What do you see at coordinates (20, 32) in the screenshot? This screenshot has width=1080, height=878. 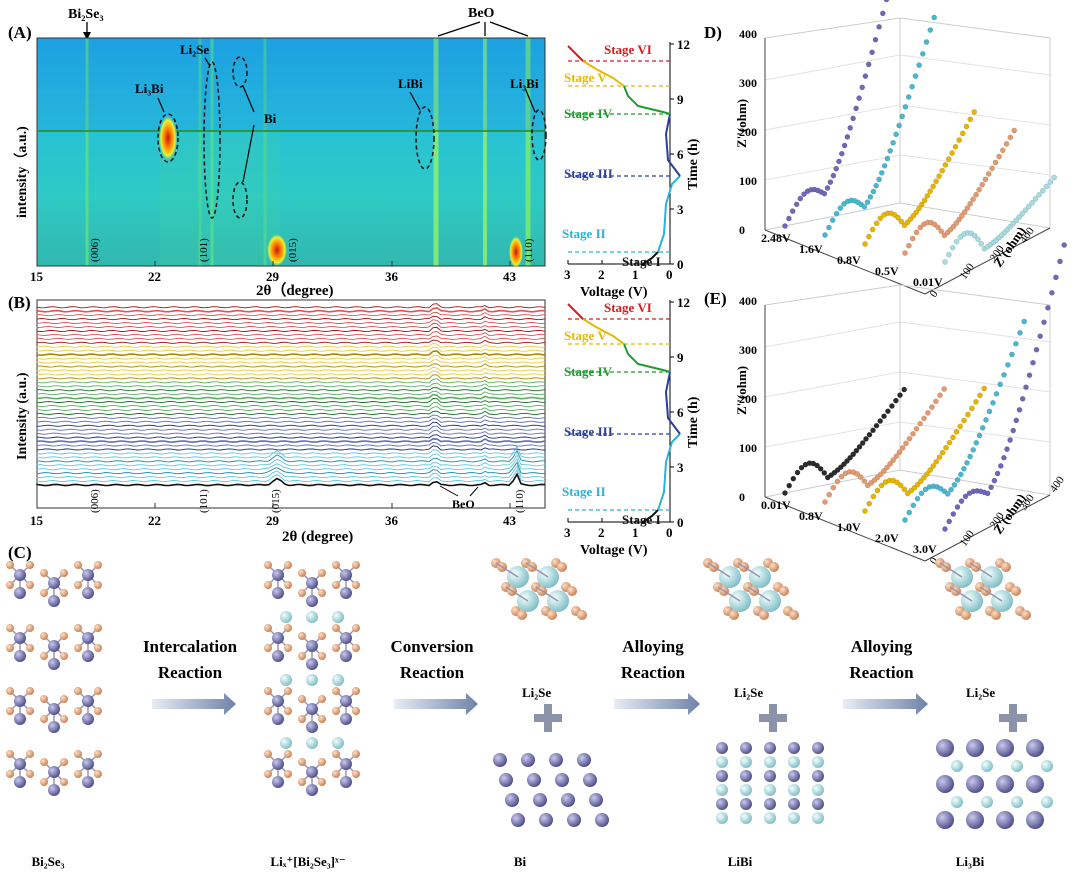 I see `panel-label-a: (A)` at bounding box center [20, 32].